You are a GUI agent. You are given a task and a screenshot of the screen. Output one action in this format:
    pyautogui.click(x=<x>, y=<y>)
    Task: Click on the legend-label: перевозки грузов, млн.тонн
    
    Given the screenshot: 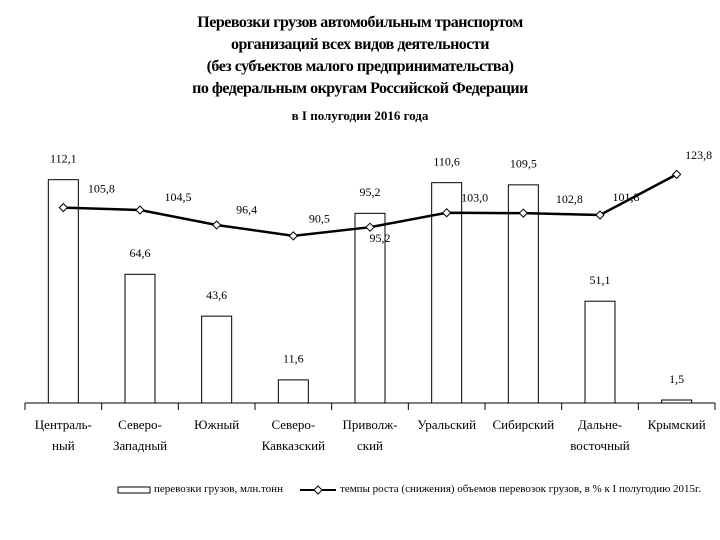 What is the action you would take?
    pyautogui.click(x=218, y=489)
    